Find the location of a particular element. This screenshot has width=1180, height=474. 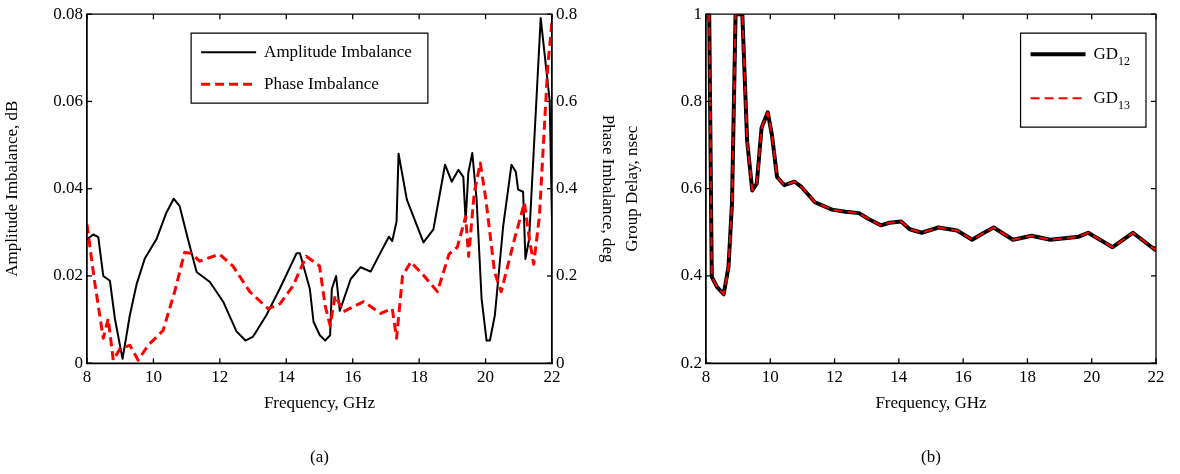

y-tick-label: 0.04 is located at coordinates (68, 188).